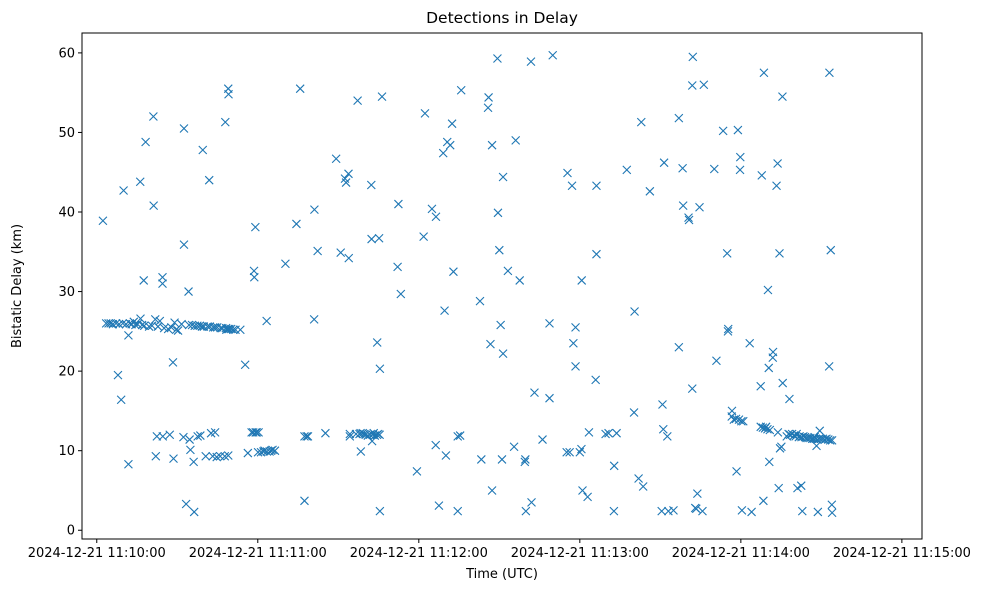 This screenshot has width=983, height=590. What do you see at coordinates (66, 292) in the screenshot?
I see `y-tick-label: 30` at bounding box center [66, 292].